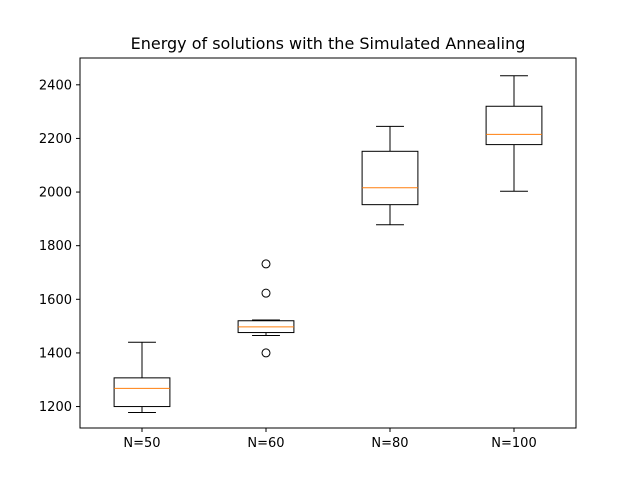  Describe the element at coordinates (141, 443) in the screenshot. I see `x-tick-label: N=50` at that location.